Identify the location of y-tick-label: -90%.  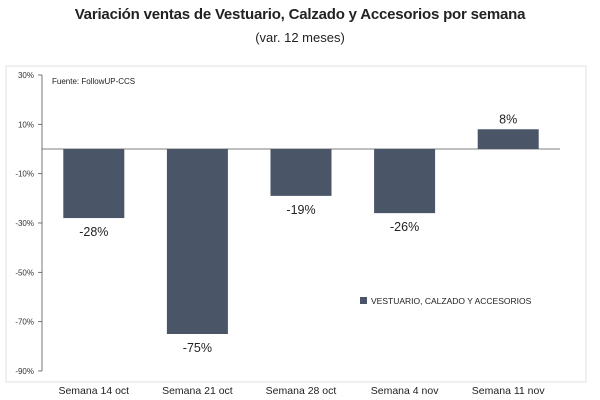
(24, 371).